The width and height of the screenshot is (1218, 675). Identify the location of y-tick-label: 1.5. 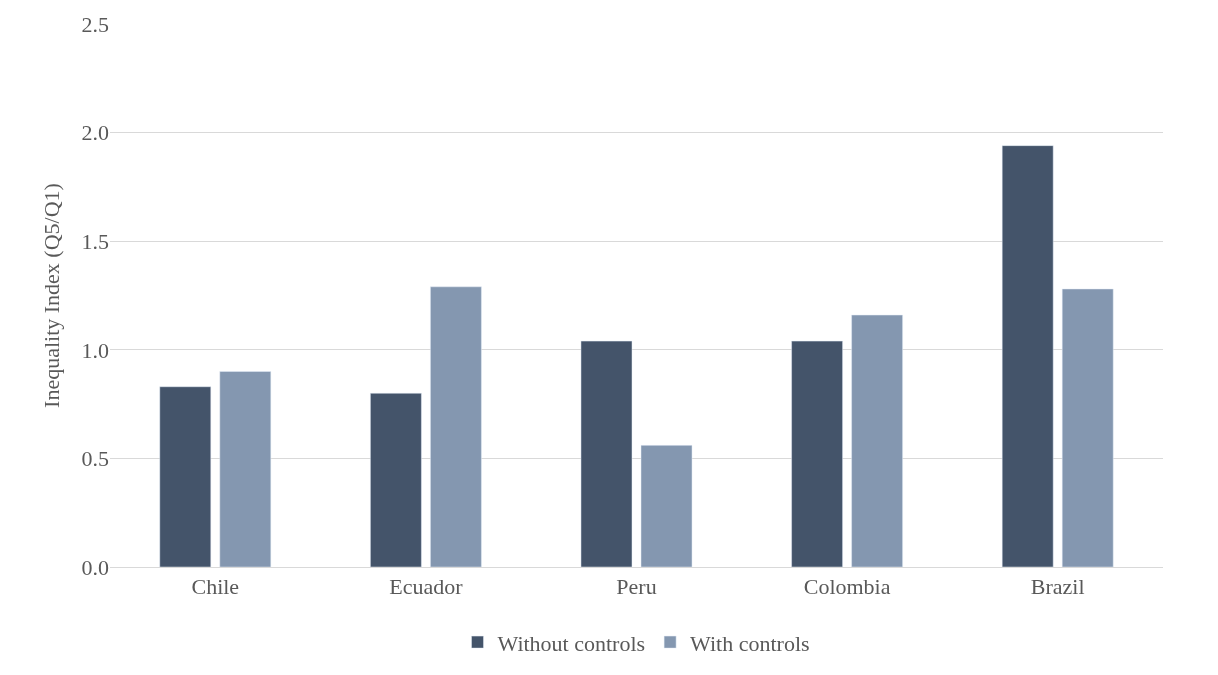
(95, 241).